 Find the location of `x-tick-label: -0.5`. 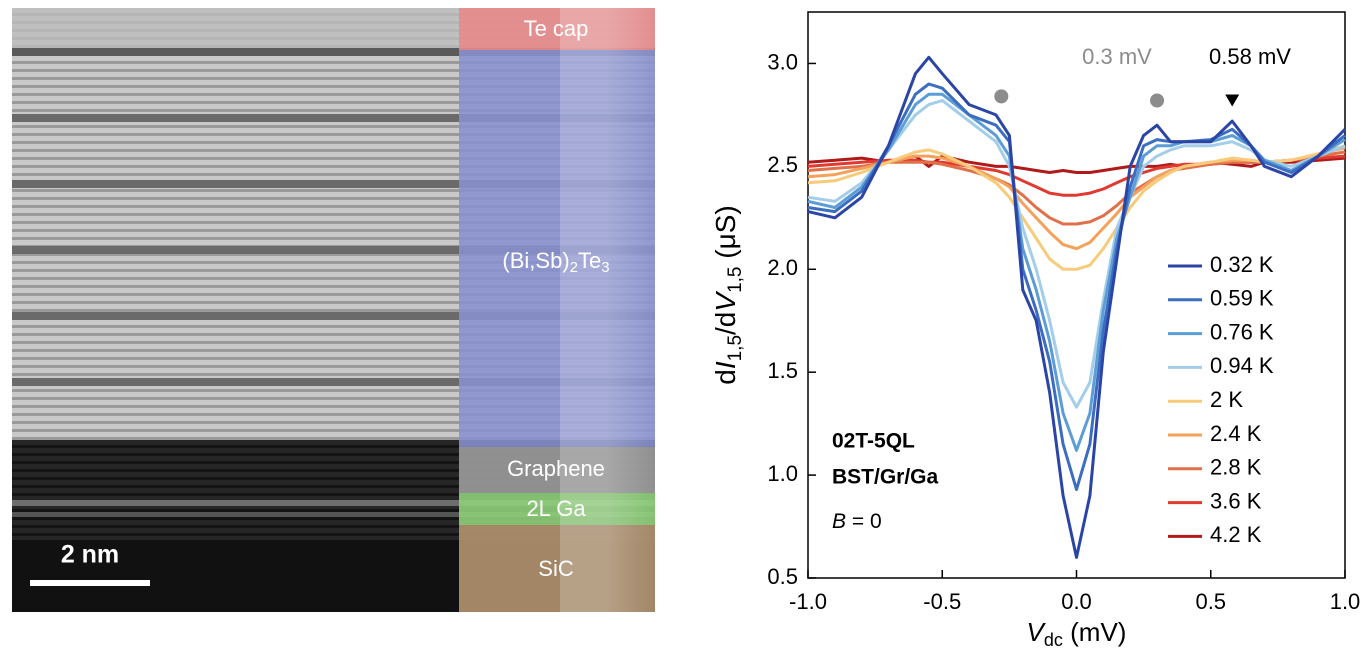

x-tick-label: -0.5 is located at coordinates (942, 601).